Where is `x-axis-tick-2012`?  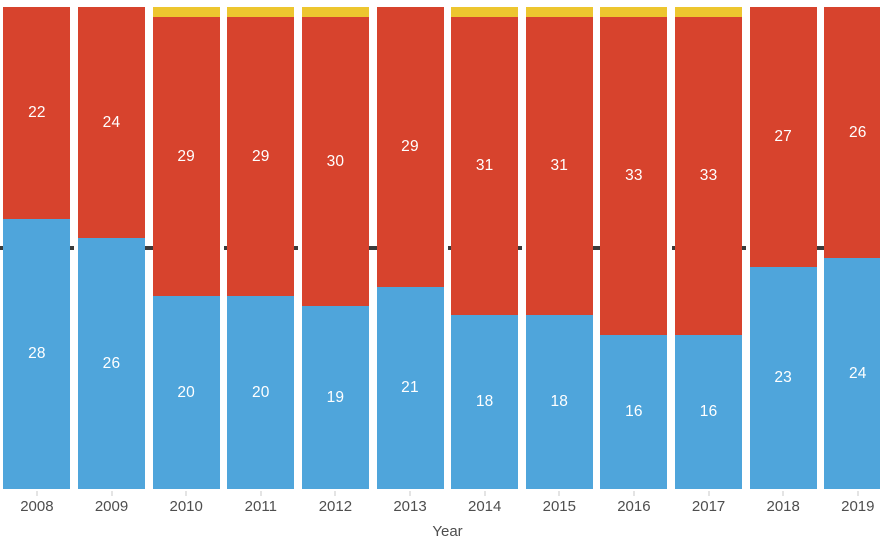
x-axis-tick-2012 is located at coordinates (335, 493).